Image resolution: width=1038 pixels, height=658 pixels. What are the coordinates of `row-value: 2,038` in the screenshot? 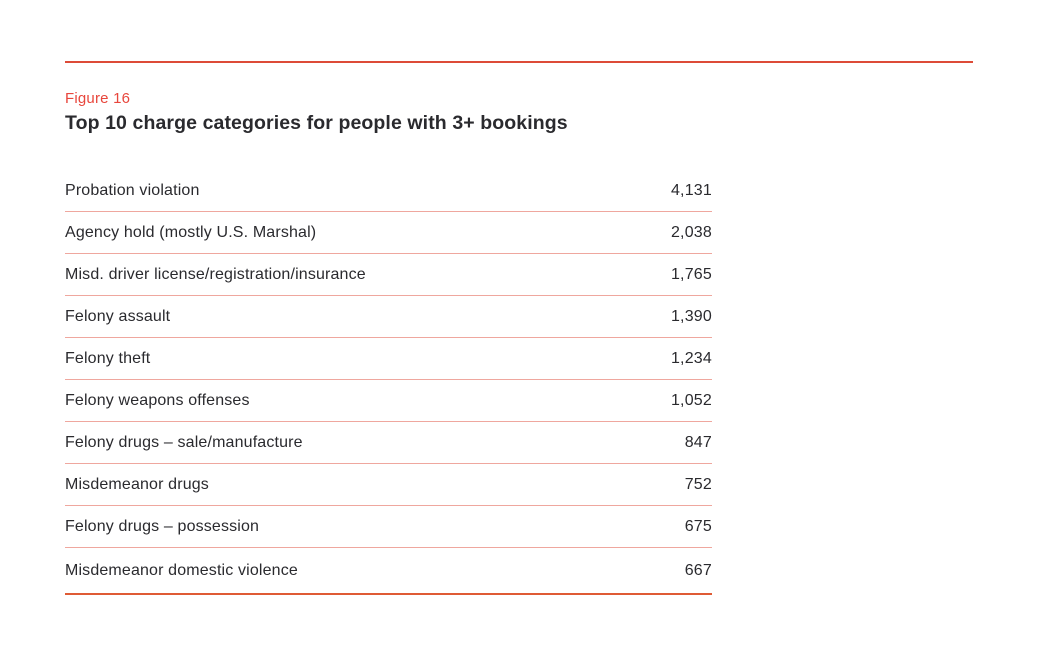 It's located at (691, 232).